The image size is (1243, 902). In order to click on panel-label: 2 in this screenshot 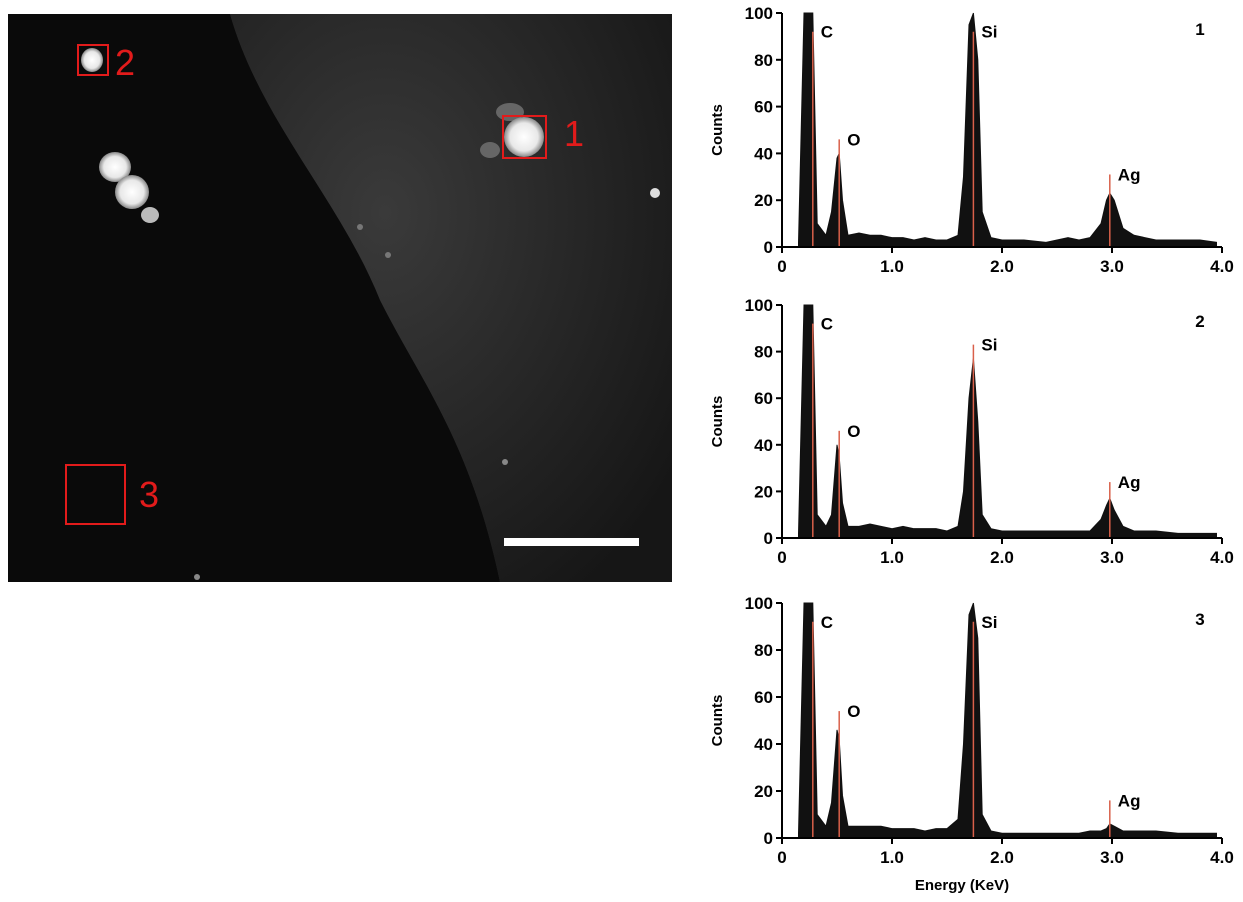, I will do `click(1199, 321)`.